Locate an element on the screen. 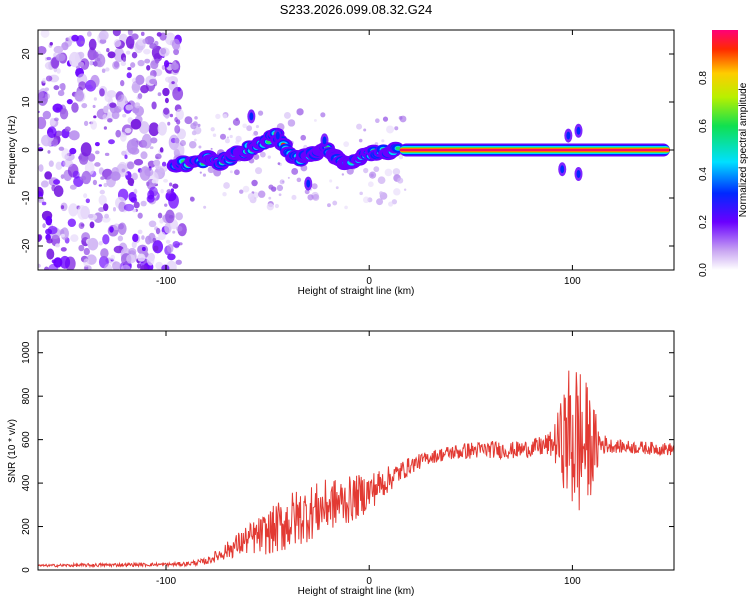  carrier-band is located at coordinates (534, 150).